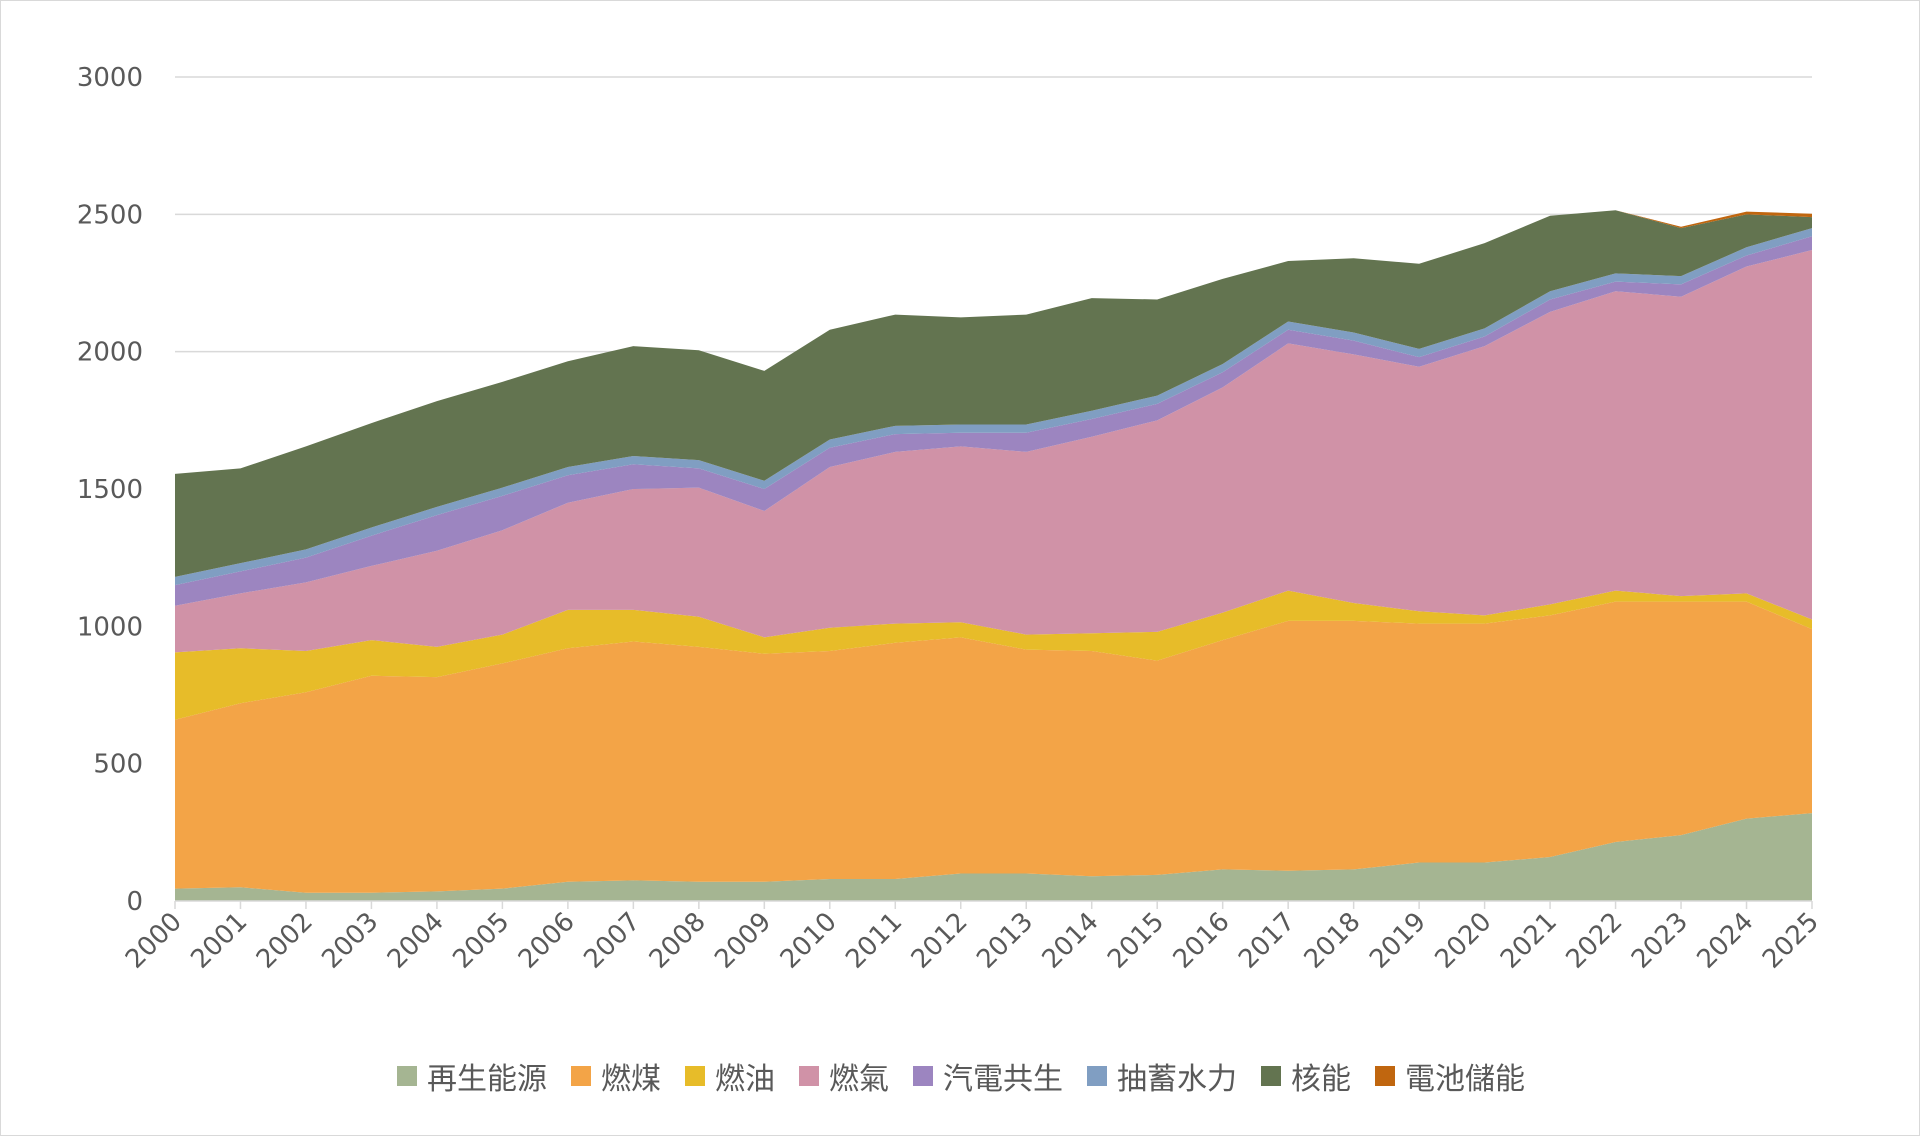 Image resolution: width=1920 pixels, height=1136 pixels. Describe the element at coordinates (1005, 941) in the screenshot. I see `x-tick-label: 2013` at that location.